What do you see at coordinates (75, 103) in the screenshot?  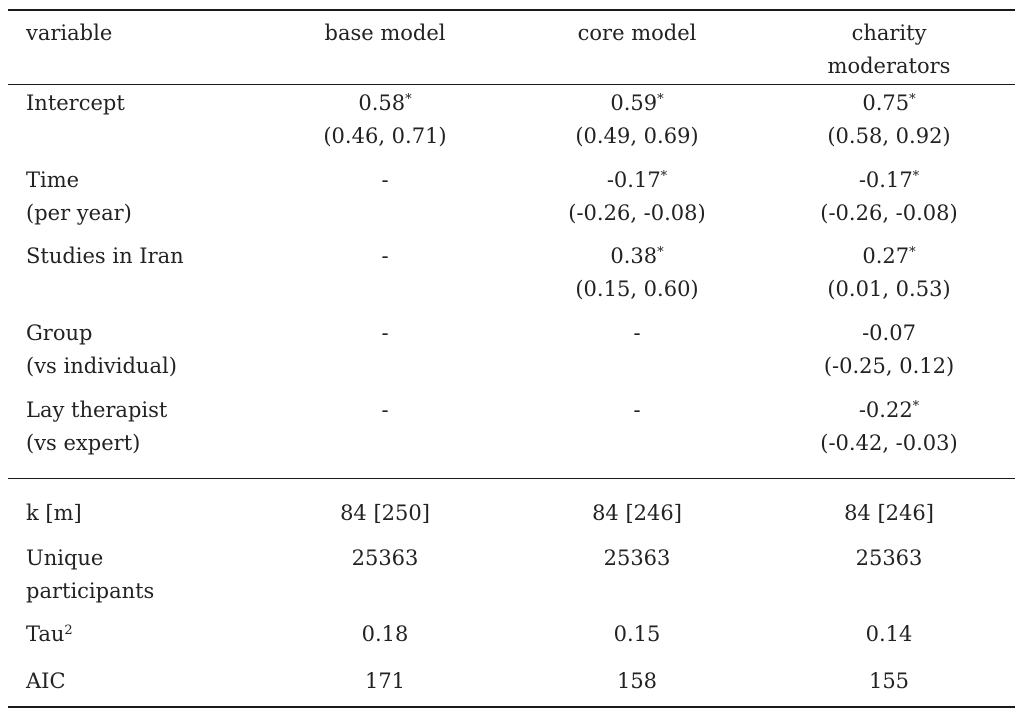 I see `row-intercept-label: Intercept` at bounding box center [75, 103].